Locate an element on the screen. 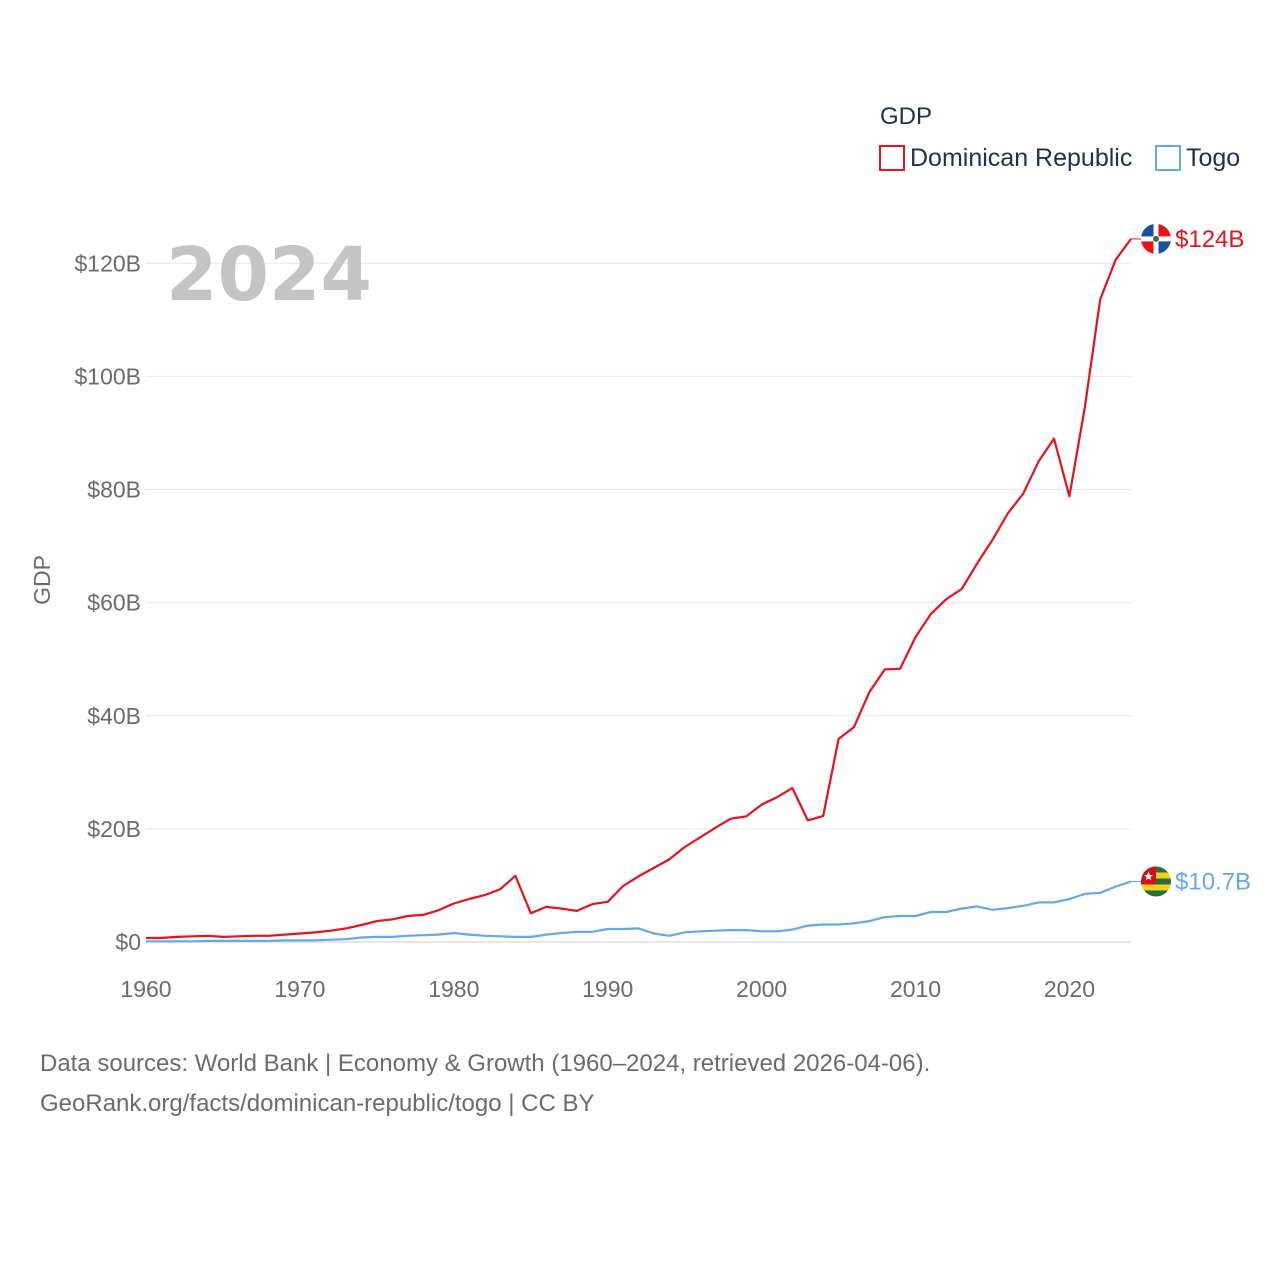  series-line-togo is located at coordinates (639, 911).